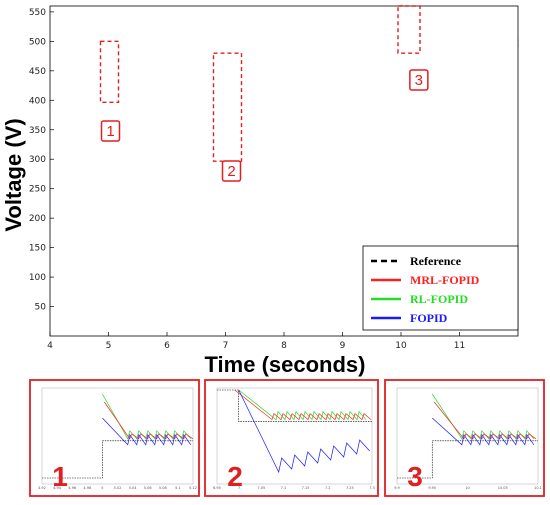  Describe the element at coordinates (133, 488) in the screenshot. I see `inset-x-tick-label: 5.04` at that location.